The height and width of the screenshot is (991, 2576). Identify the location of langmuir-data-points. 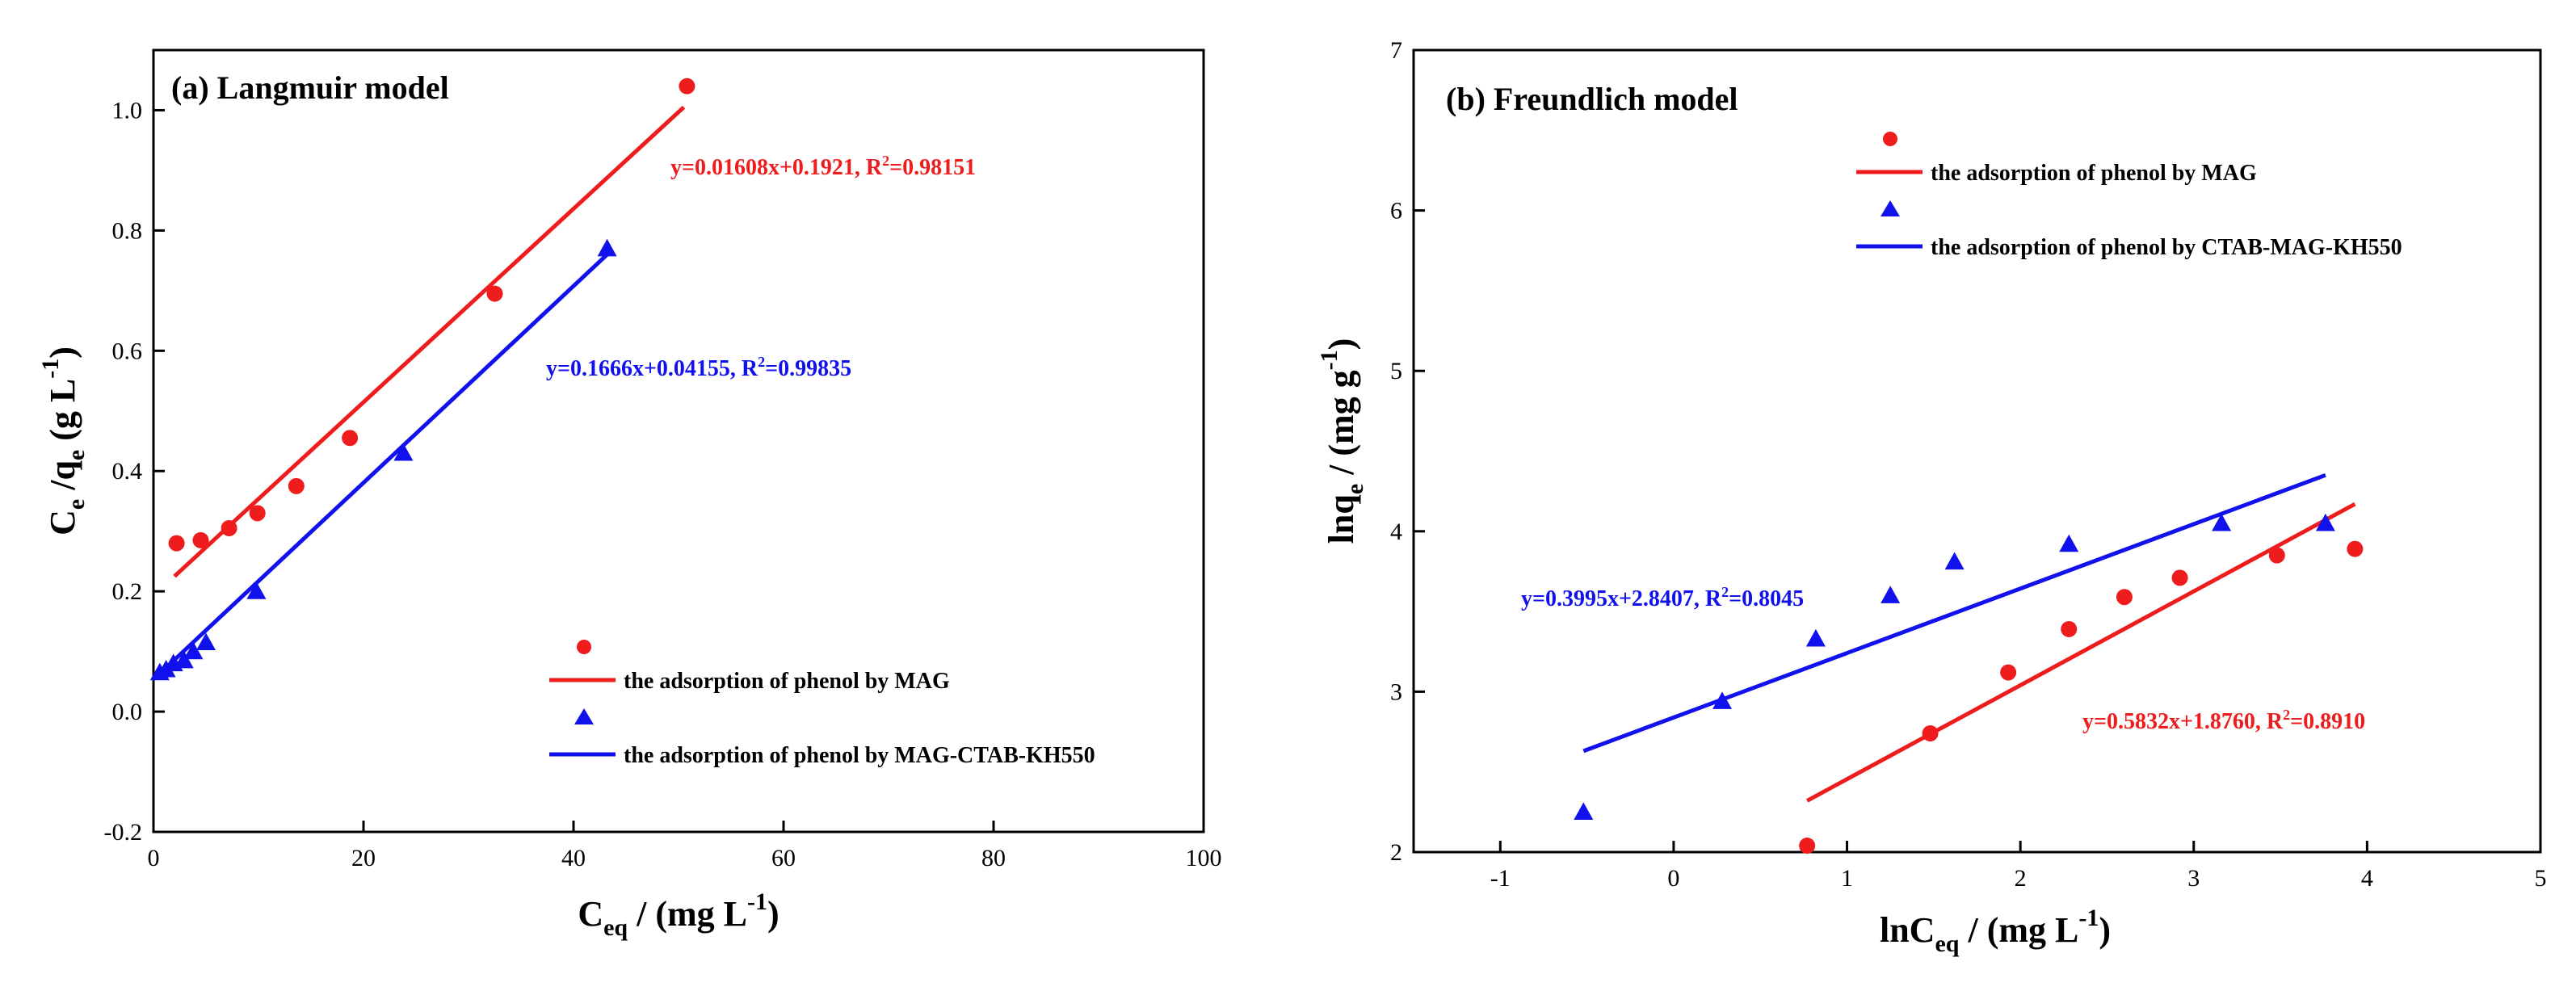
(422, 379).